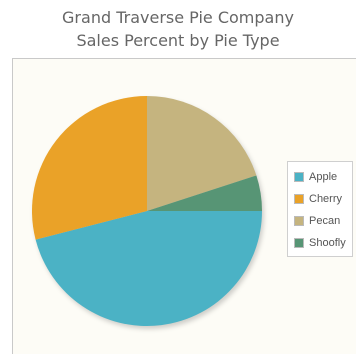  Describe the element at coordinates (299, 221) in the screenshot. I see `legend-swatch-pecan` at that location.